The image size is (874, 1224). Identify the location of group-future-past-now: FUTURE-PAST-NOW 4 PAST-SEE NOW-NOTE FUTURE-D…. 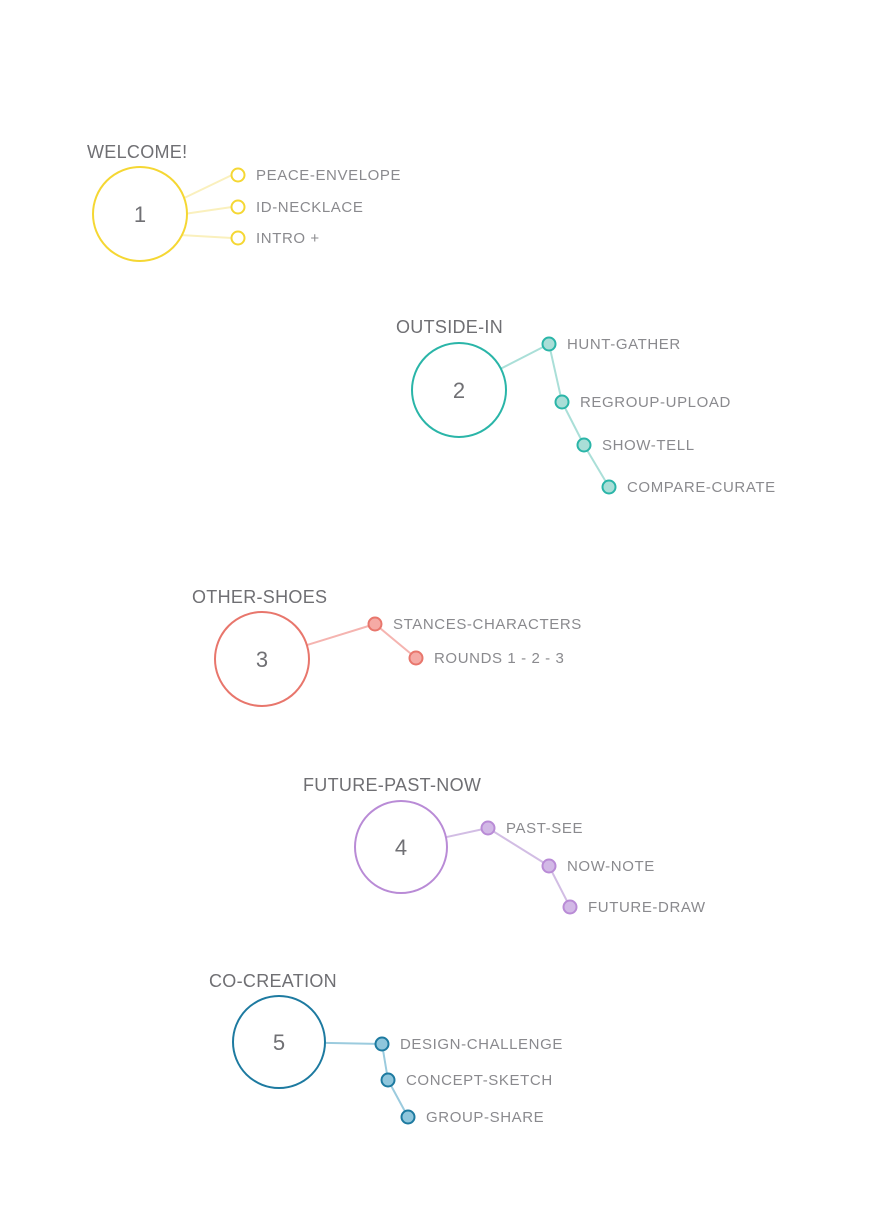
(504, 845).